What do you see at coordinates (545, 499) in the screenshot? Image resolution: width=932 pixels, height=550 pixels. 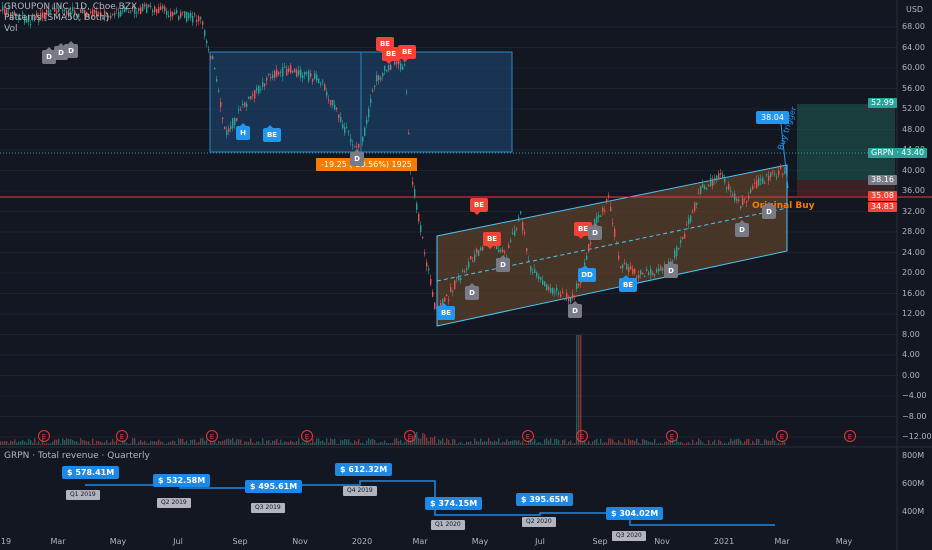 I see `revenue-value-label: $ 395.65M` at bounding box center [545, 499].